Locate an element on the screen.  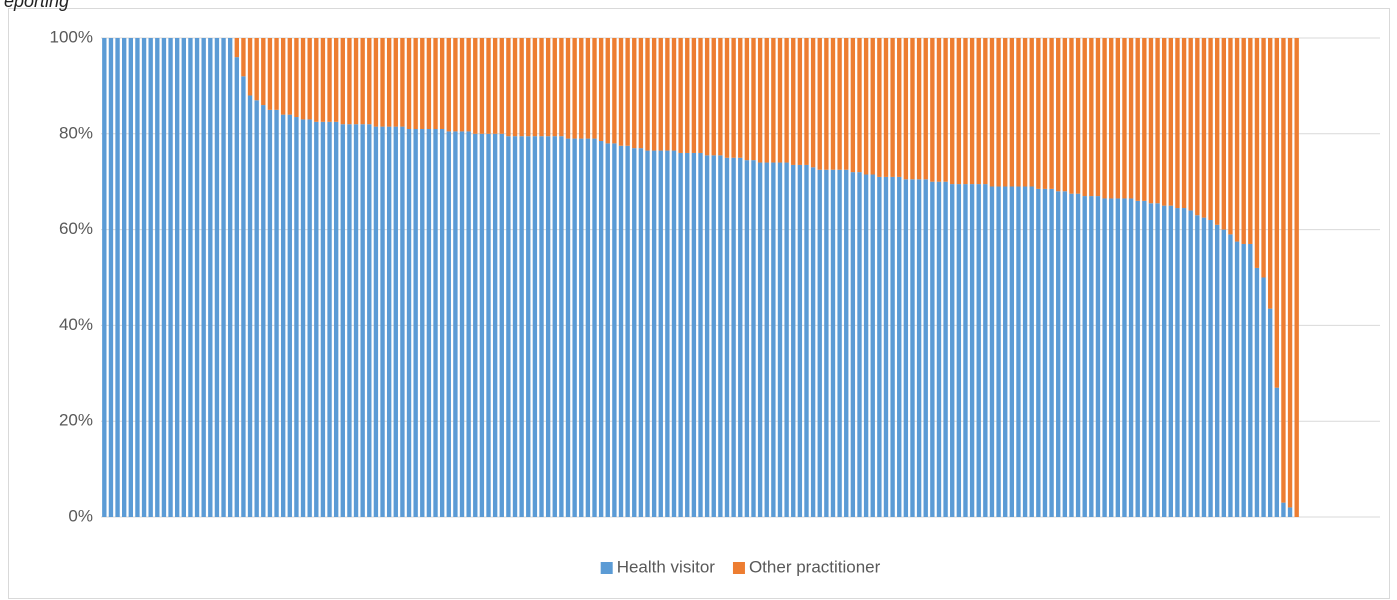
legend-item: Other practitioner is located at coordinates (806, 566).